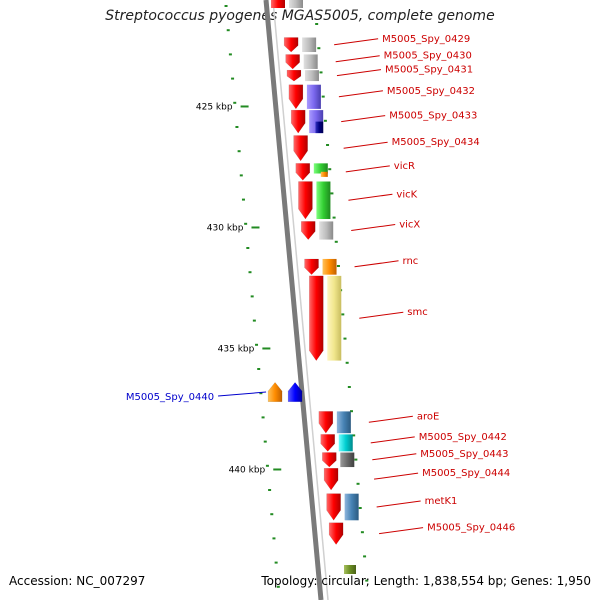 The image size is (600, 600). Describe the element at coordinates (278, 4) in the screenshot. I see `cds-arrow-partial` at that location.